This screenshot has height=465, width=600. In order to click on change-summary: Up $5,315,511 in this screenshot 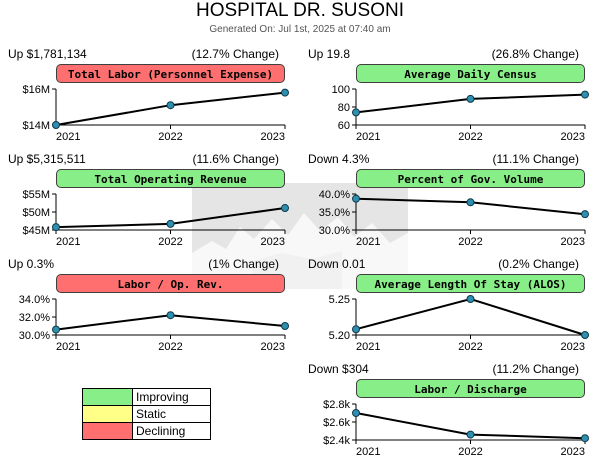, I will do `click(47, 159)`.